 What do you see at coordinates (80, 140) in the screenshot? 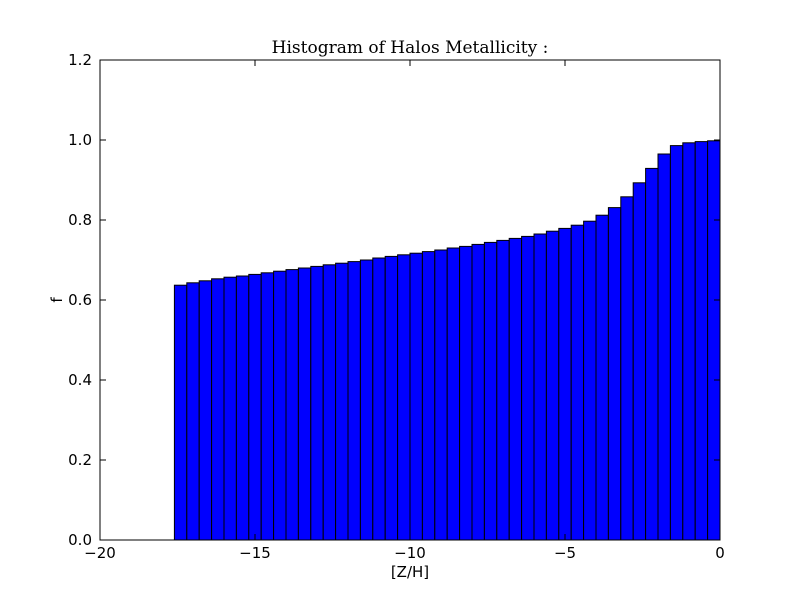
I see `y-tick-label: 1.0` at bounding box center [80, 140].